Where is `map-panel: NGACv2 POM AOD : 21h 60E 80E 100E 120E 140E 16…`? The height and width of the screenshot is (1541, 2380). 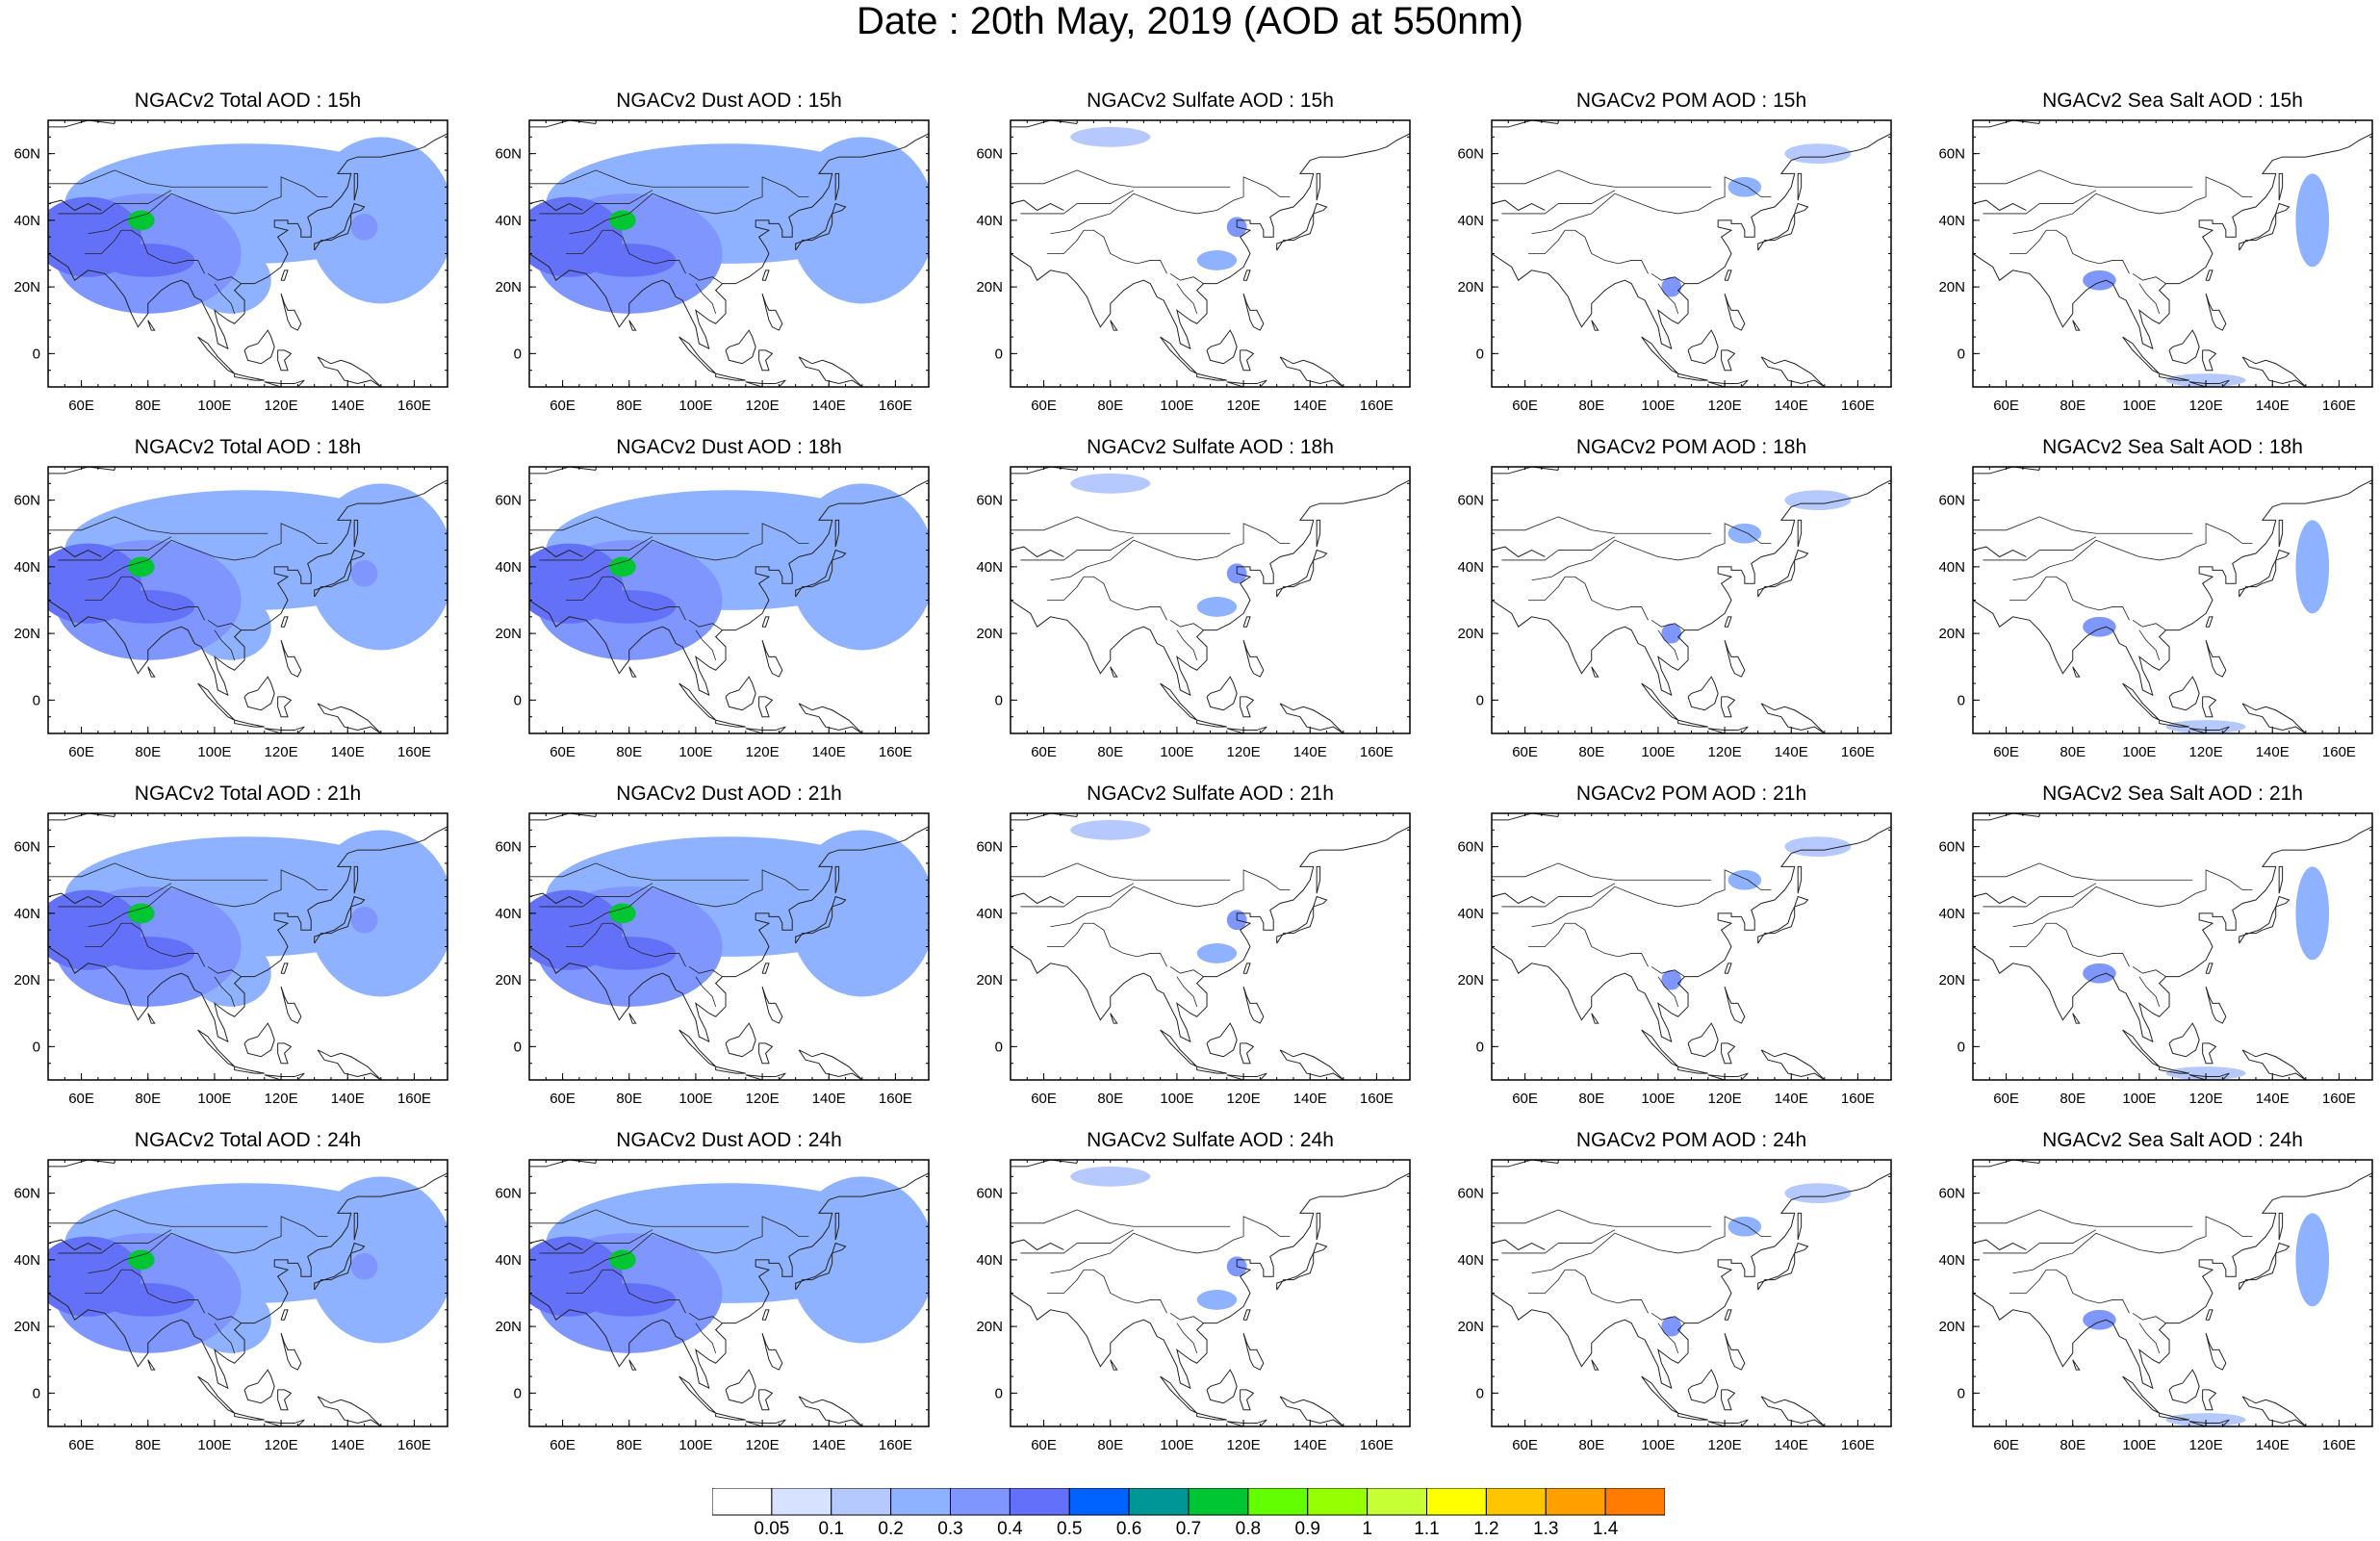 map-panel: NGACv2 POM AOD : 21h 60E 80E 100E 120E 140E 16… is located at coordinates (1692, 950).